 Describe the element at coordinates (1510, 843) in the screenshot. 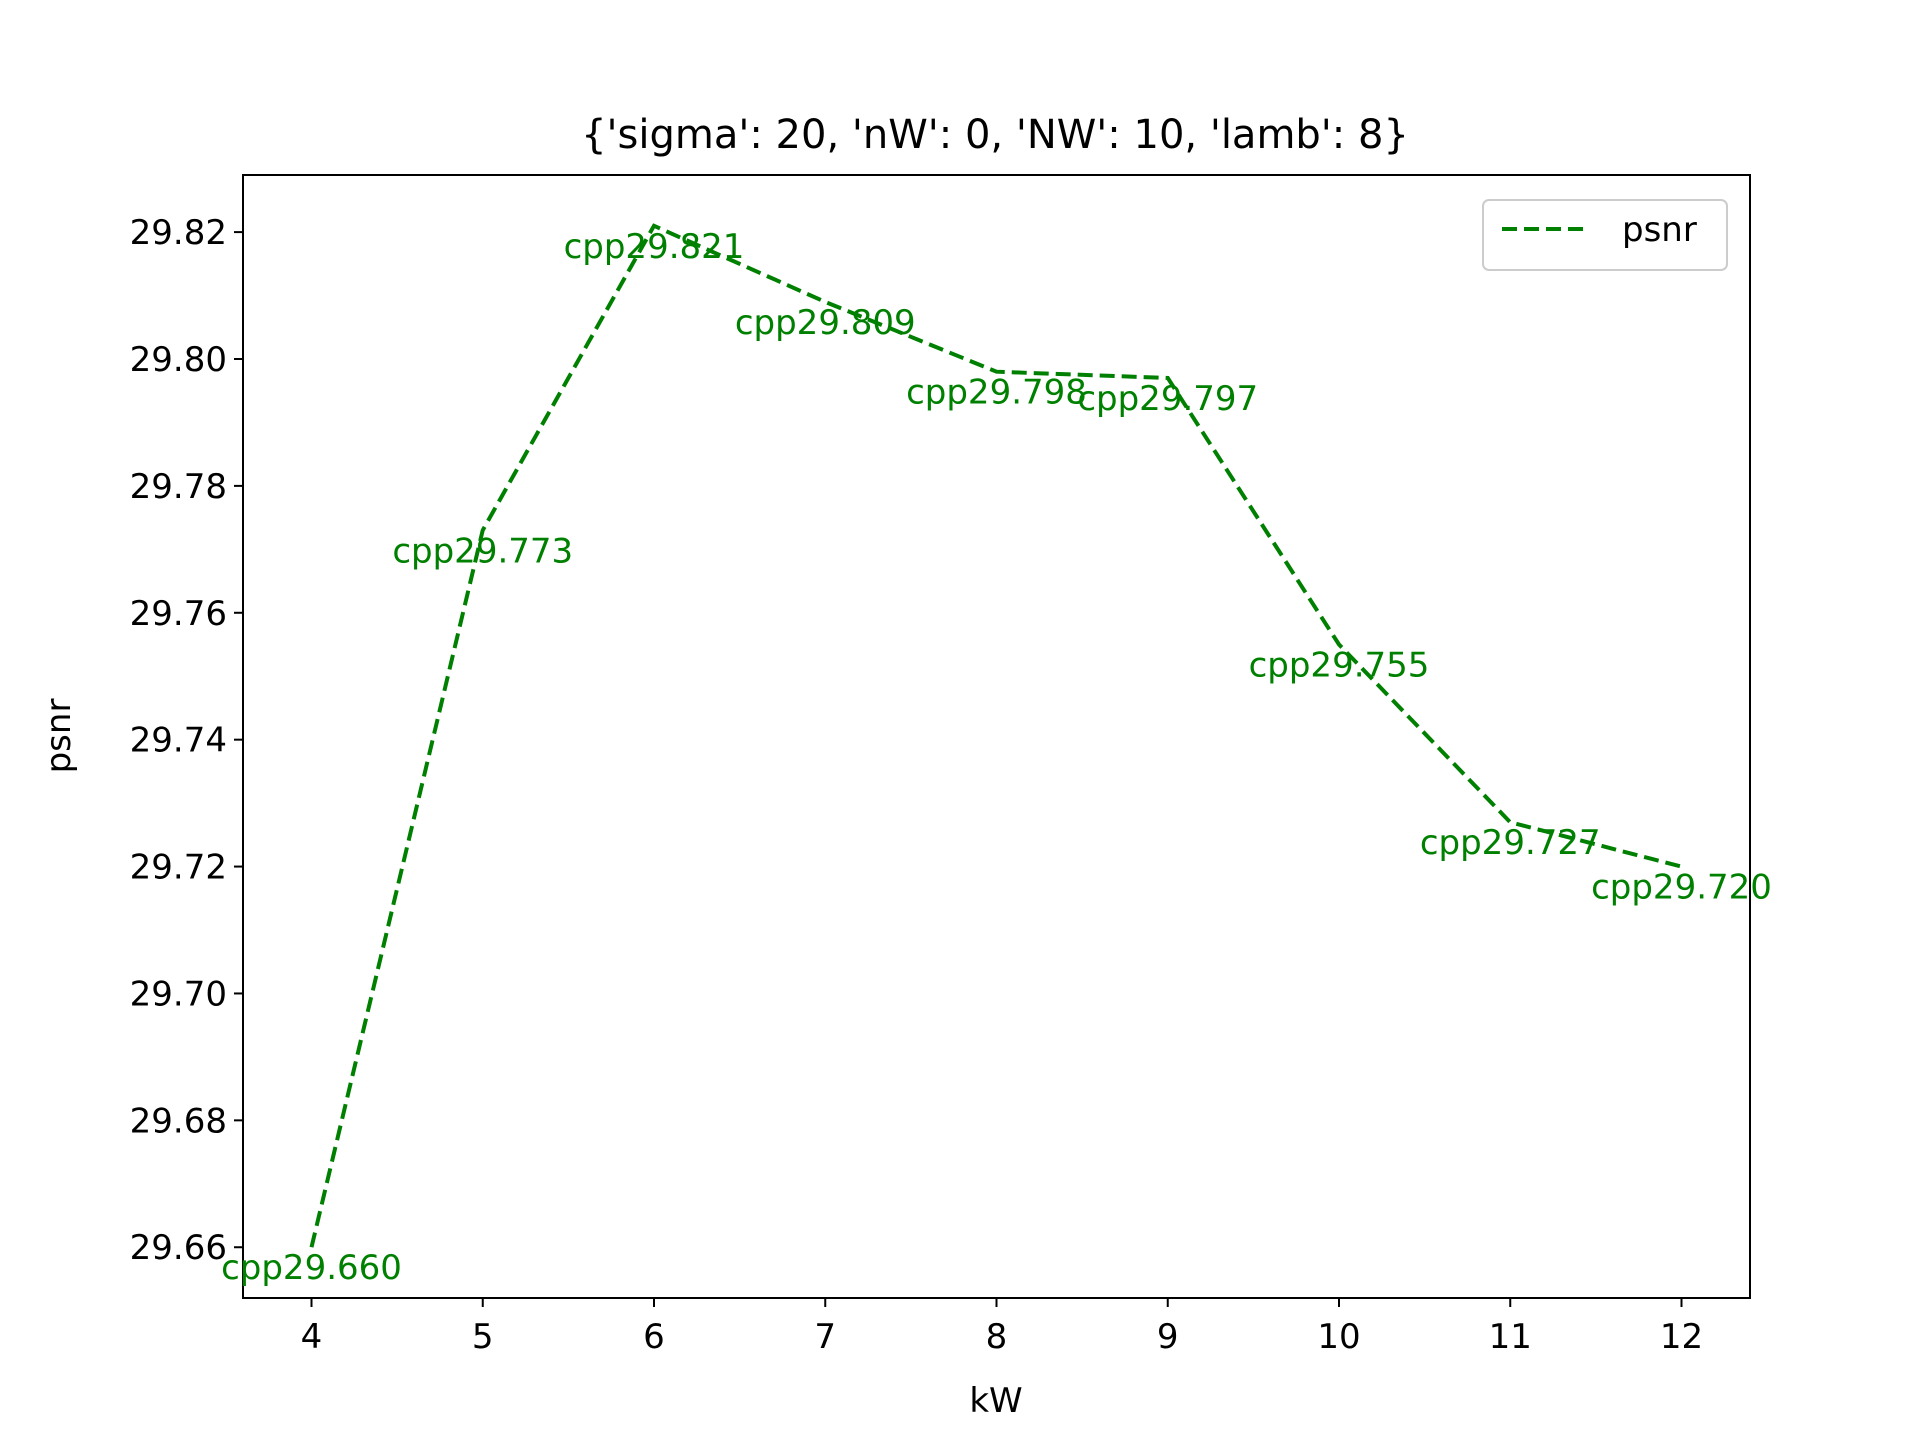

I see `data-label-point: cpp29.727` at that location.